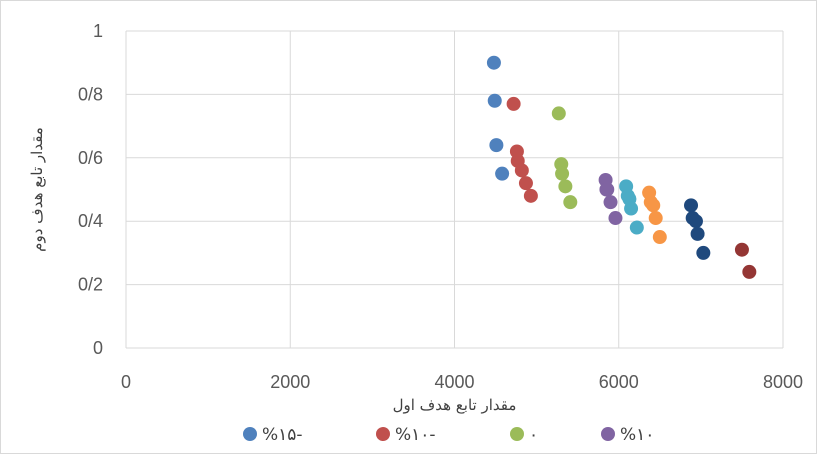  What do you see at coordinates (37, 189) in the screenshot?
I see `y-axis-title: مقدار تابع هدف دوم` at bounding box center [37, 189].